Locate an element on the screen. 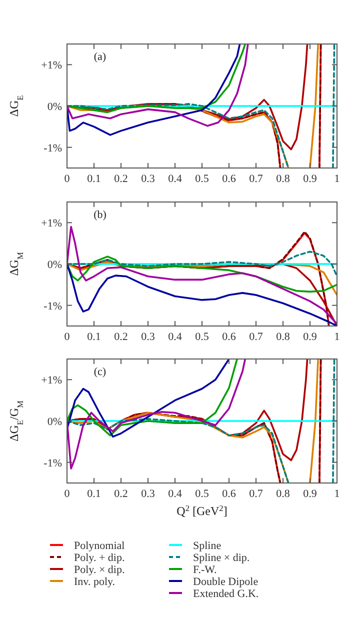  x-axis-title: Q$^{2}$ [GeV$^{2}$] is located at coordinates (202, 511).